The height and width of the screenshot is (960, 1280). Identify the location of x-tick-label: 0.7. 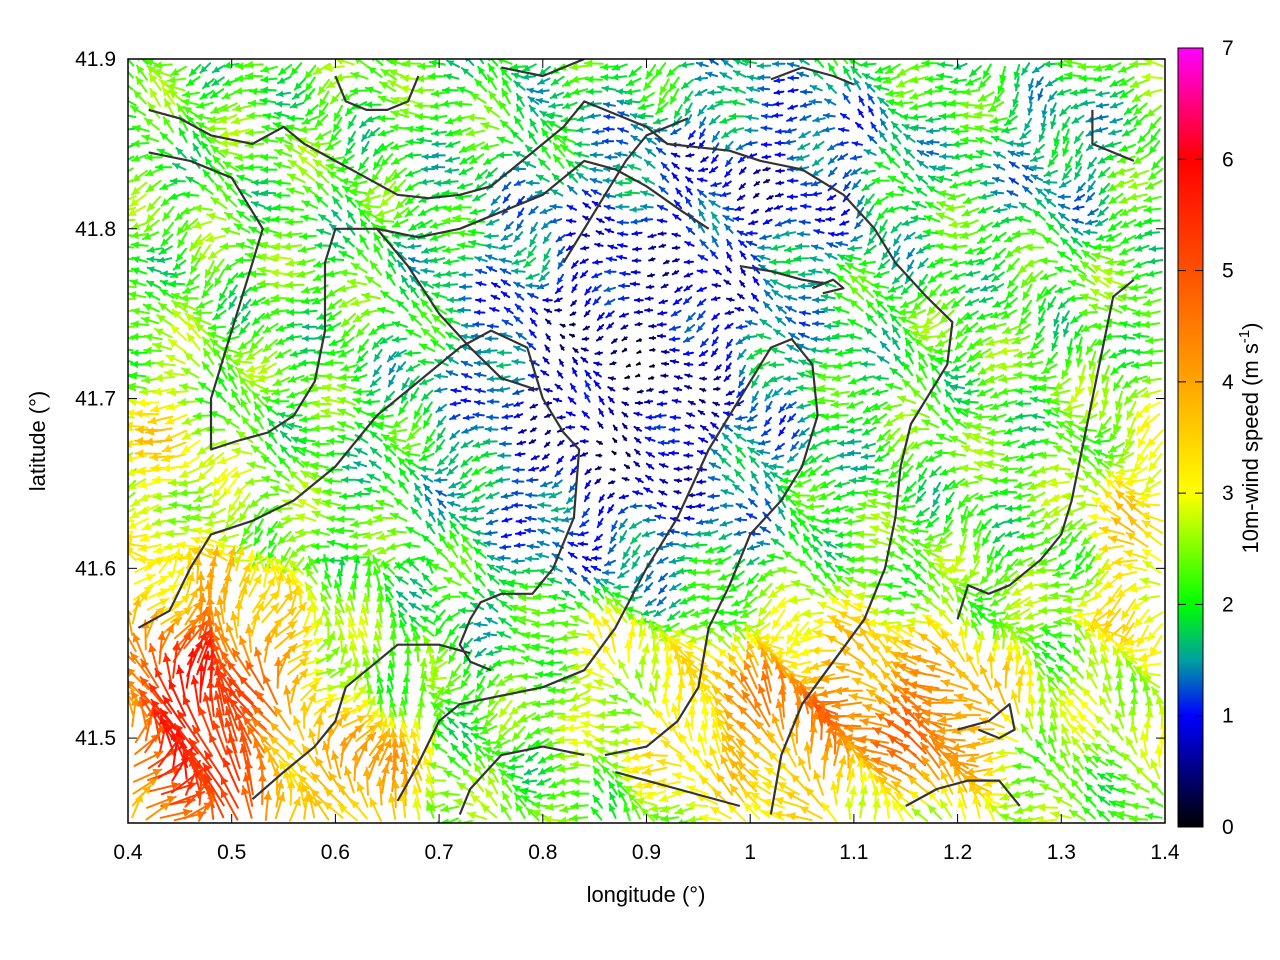
(438, 852).